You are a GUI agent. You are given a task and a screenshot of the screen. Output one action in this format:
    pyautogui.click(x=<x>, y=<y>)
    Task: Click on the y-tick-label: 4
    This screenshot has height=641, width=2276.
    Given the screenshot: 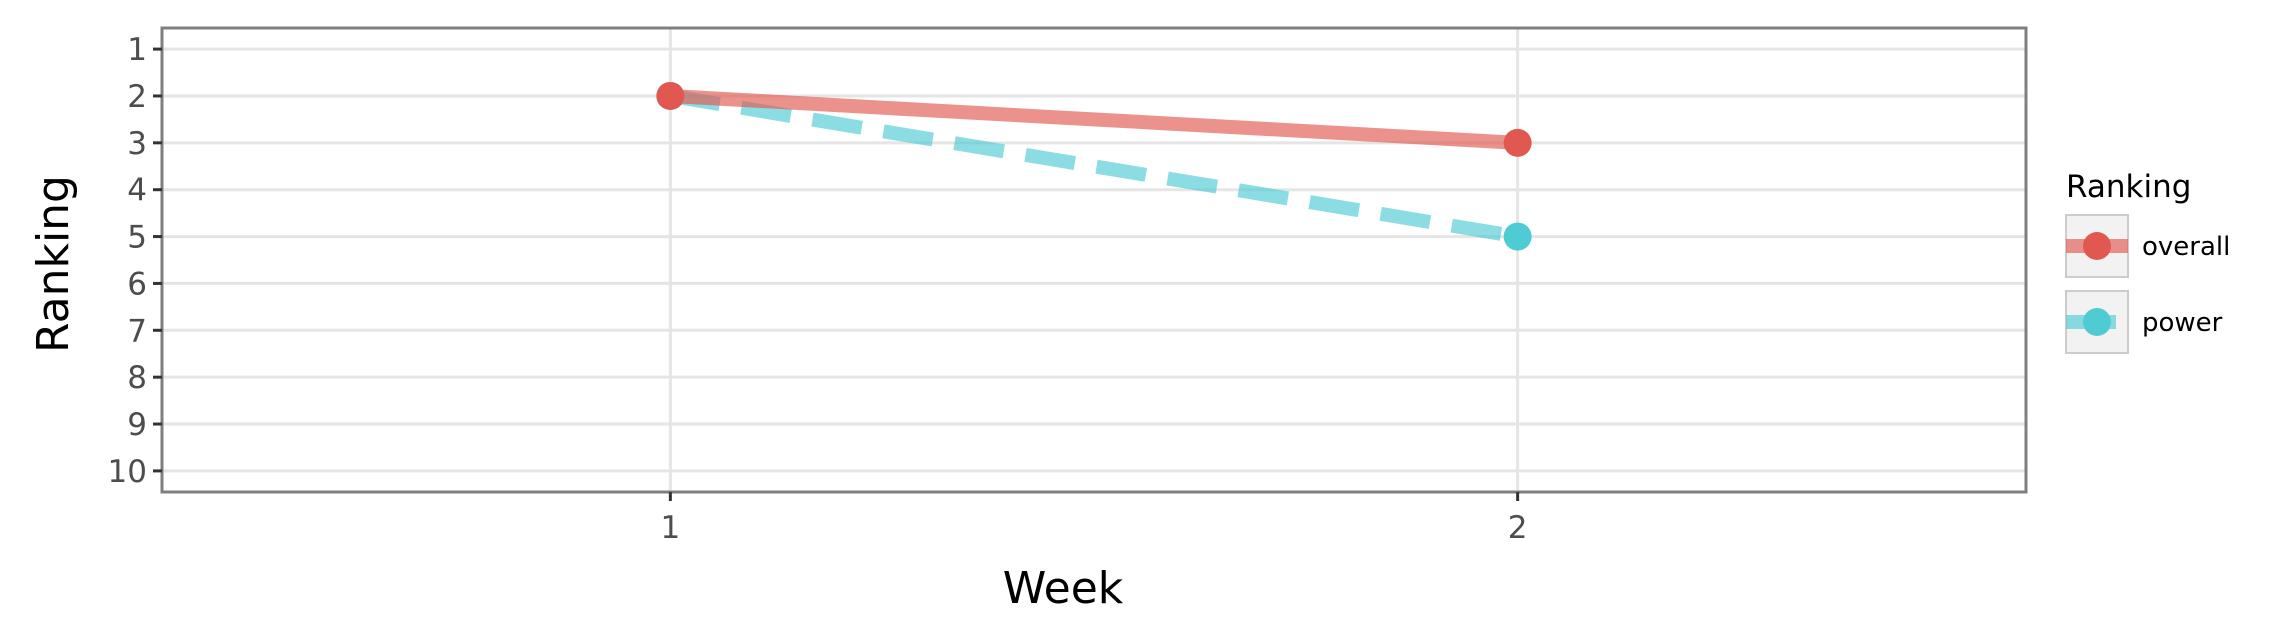 What is the action you would take?
    pyautogui.click(x=137, y=191)
    